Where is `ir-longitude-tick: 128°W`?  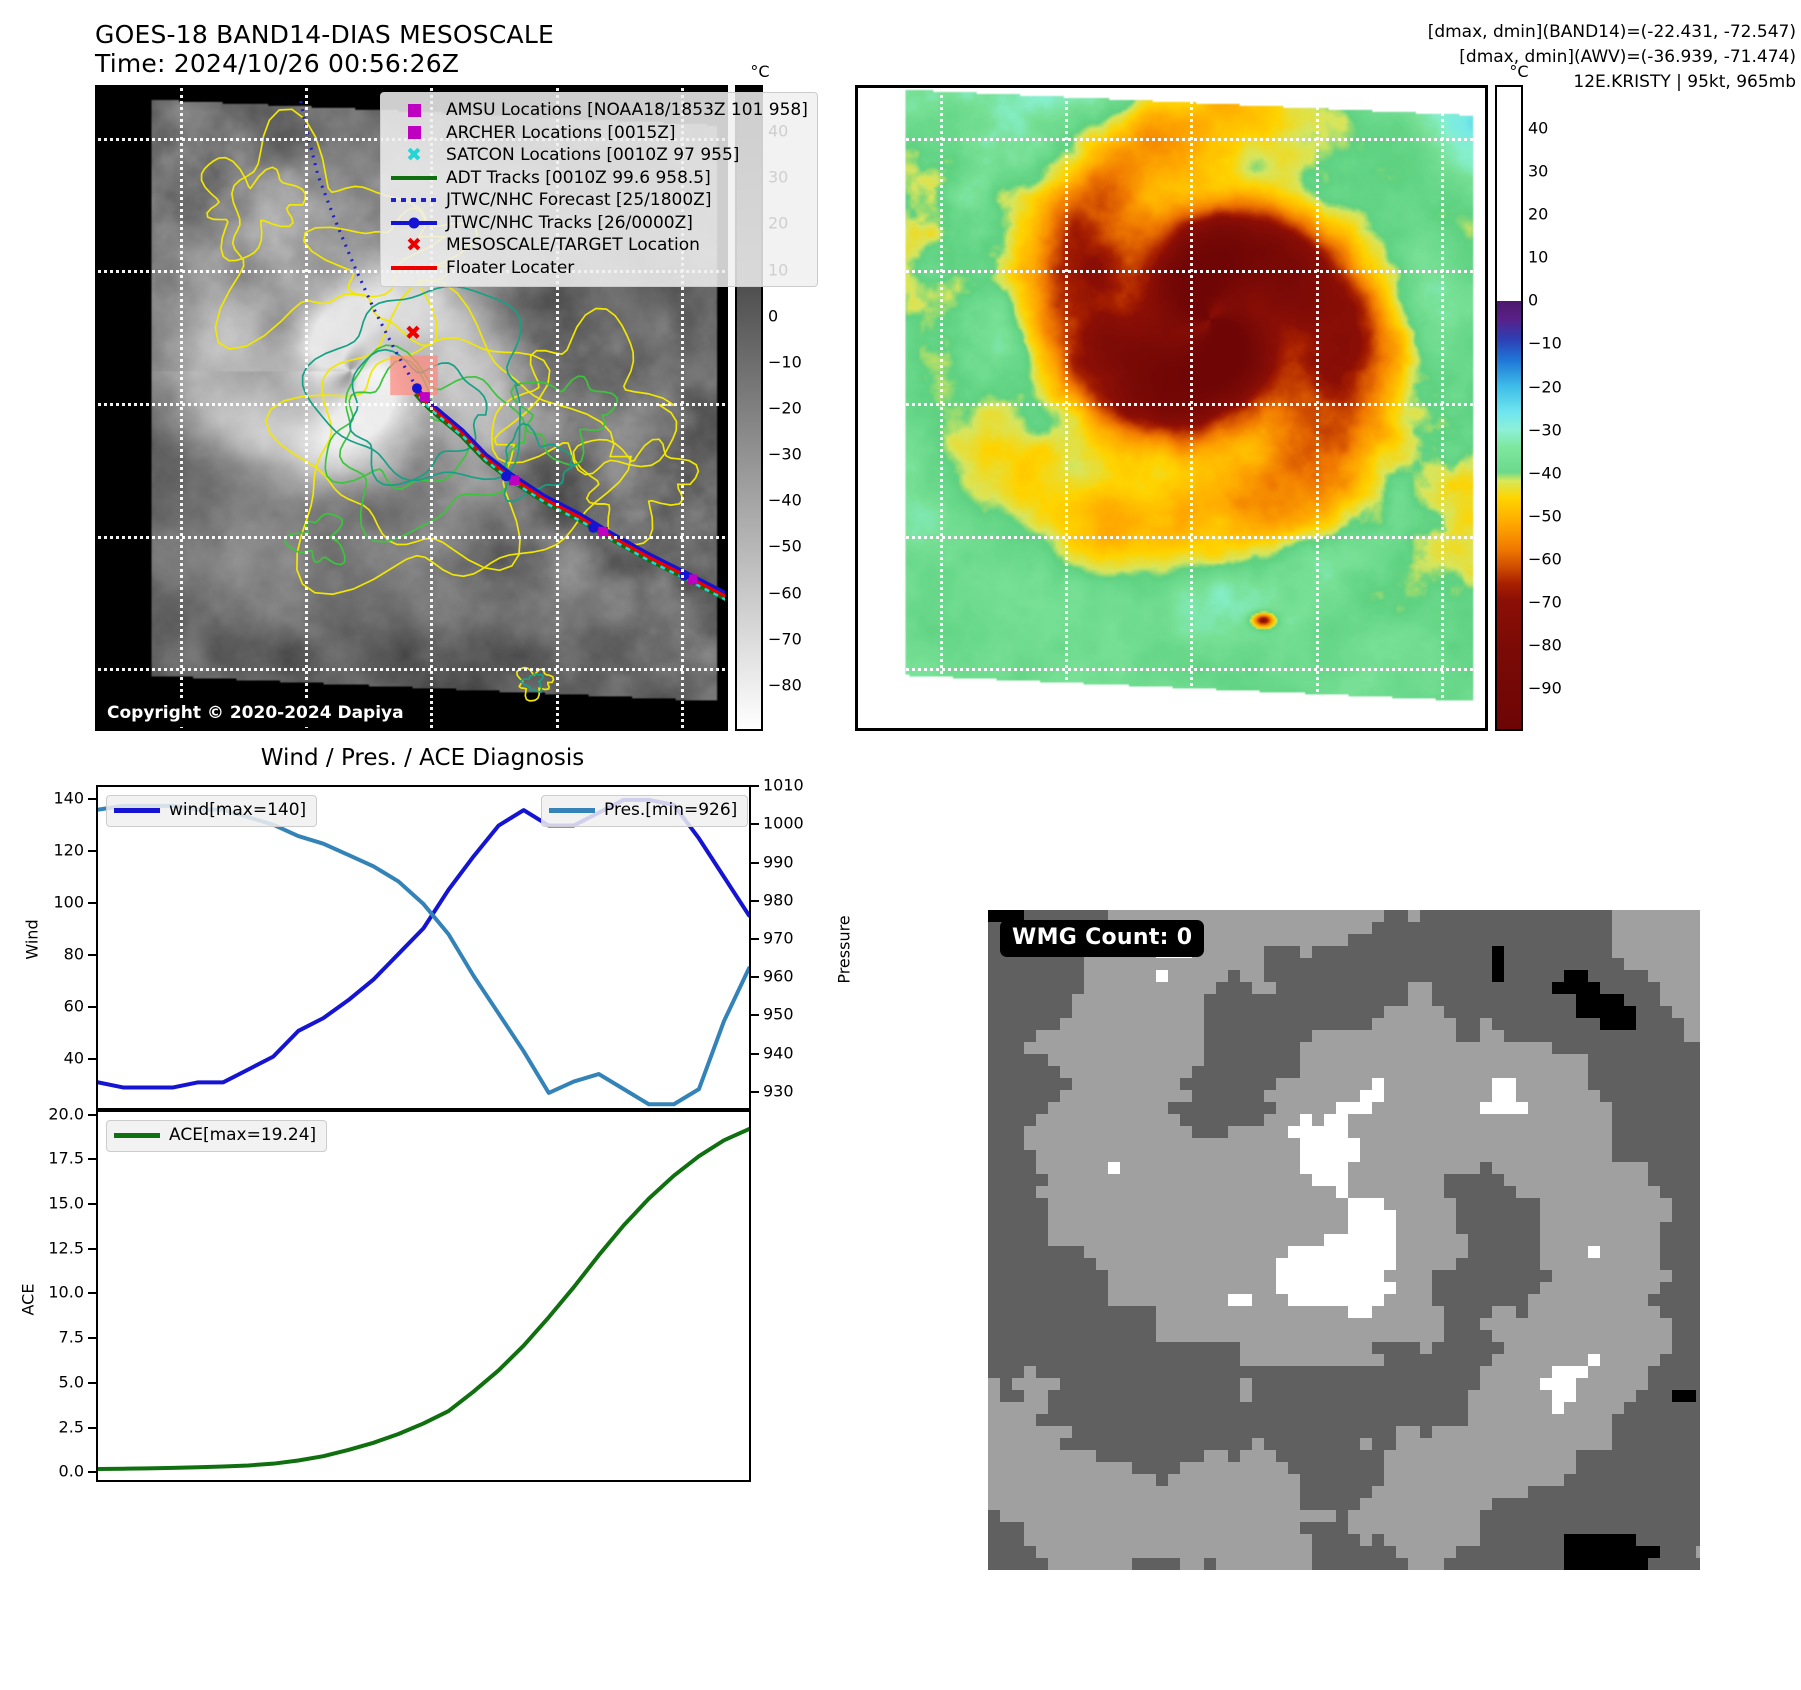
ir-longitude-tick: 128°W is located at coordinates (305, 729).